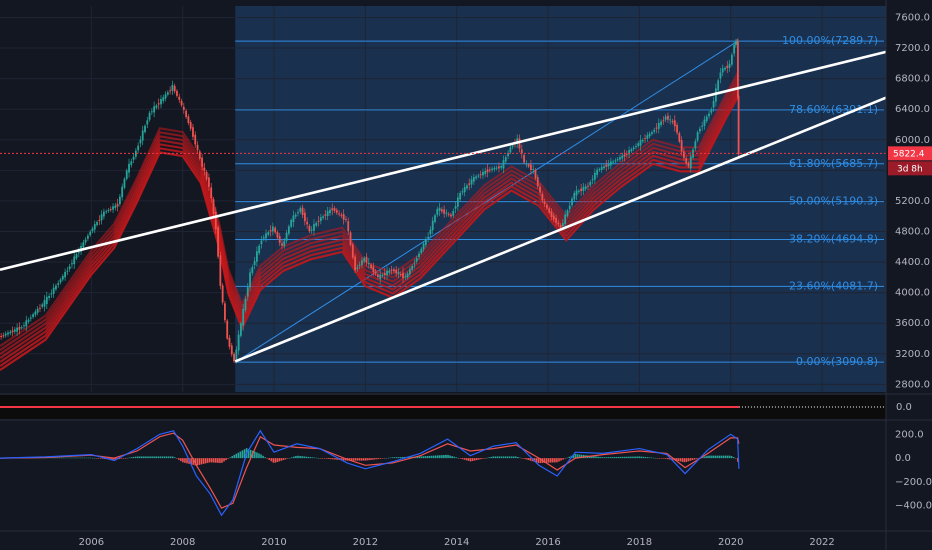  I want to click on oscillator-panel, so click(443, 407).